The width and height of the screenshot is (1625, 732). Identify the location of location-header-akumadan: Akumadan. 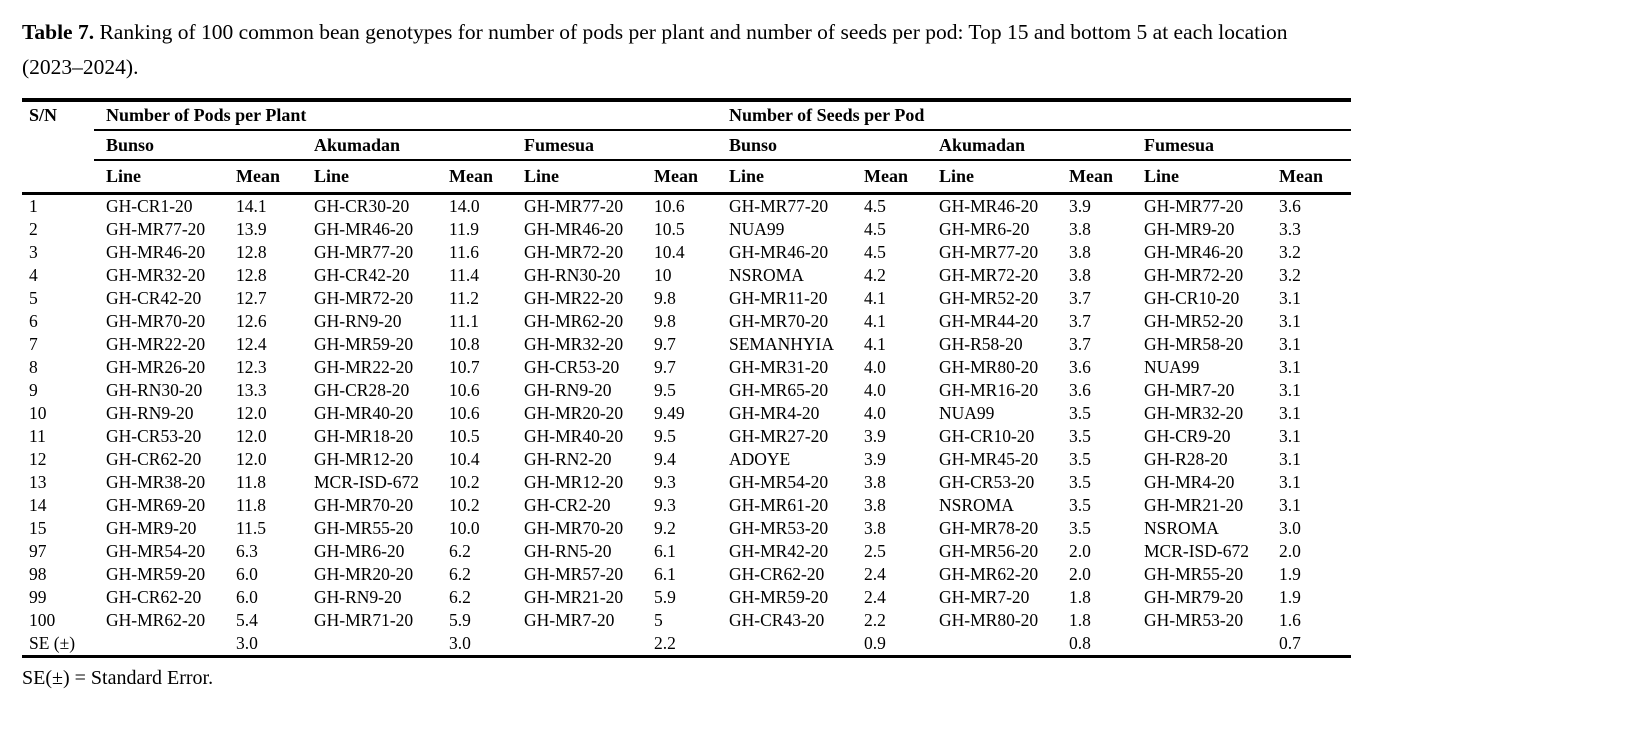
(1029, 145).